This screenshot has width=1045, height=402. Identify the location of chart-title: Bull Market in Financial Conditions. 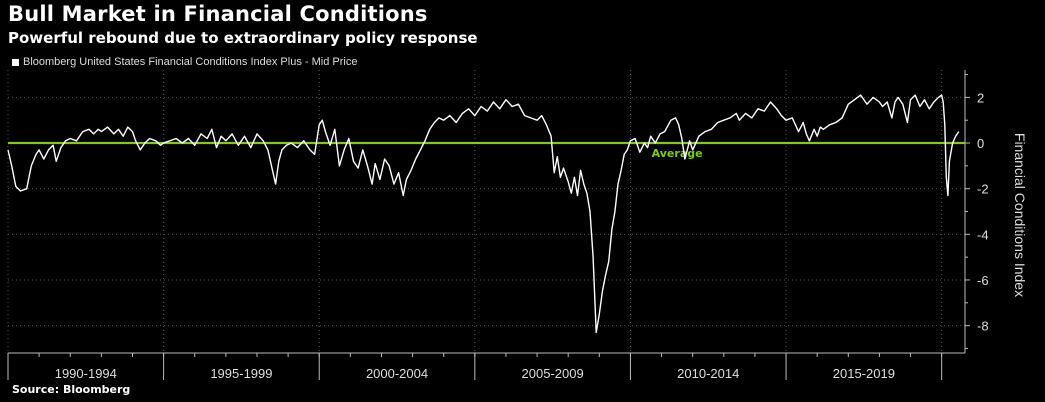
(218, 14).